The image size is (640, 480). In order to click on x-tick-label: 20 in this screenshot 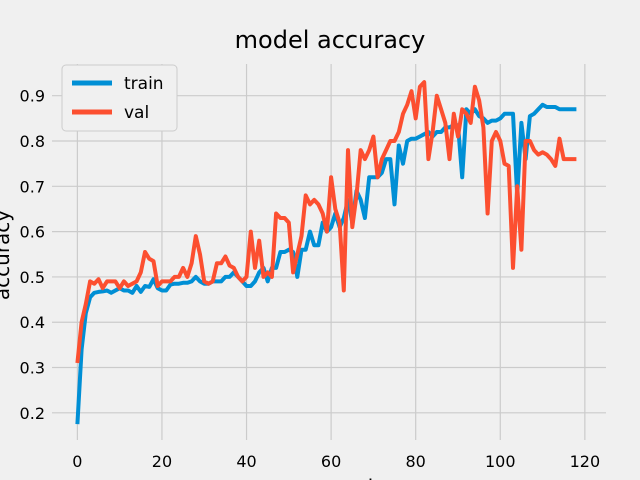, I will do `click(162, 461)`.